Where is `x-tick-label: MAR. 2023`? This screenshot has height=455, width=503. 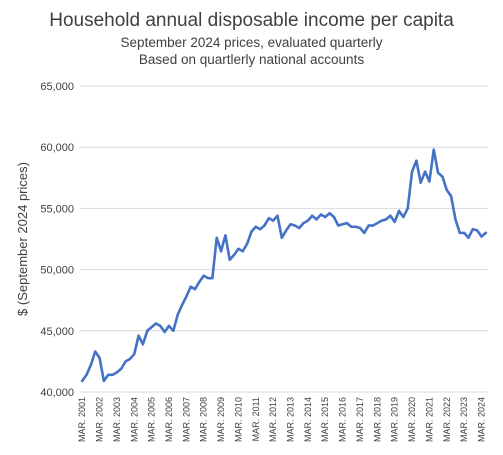
x-tick-label: MAR. 2023 is located at coordinates (464, 419).